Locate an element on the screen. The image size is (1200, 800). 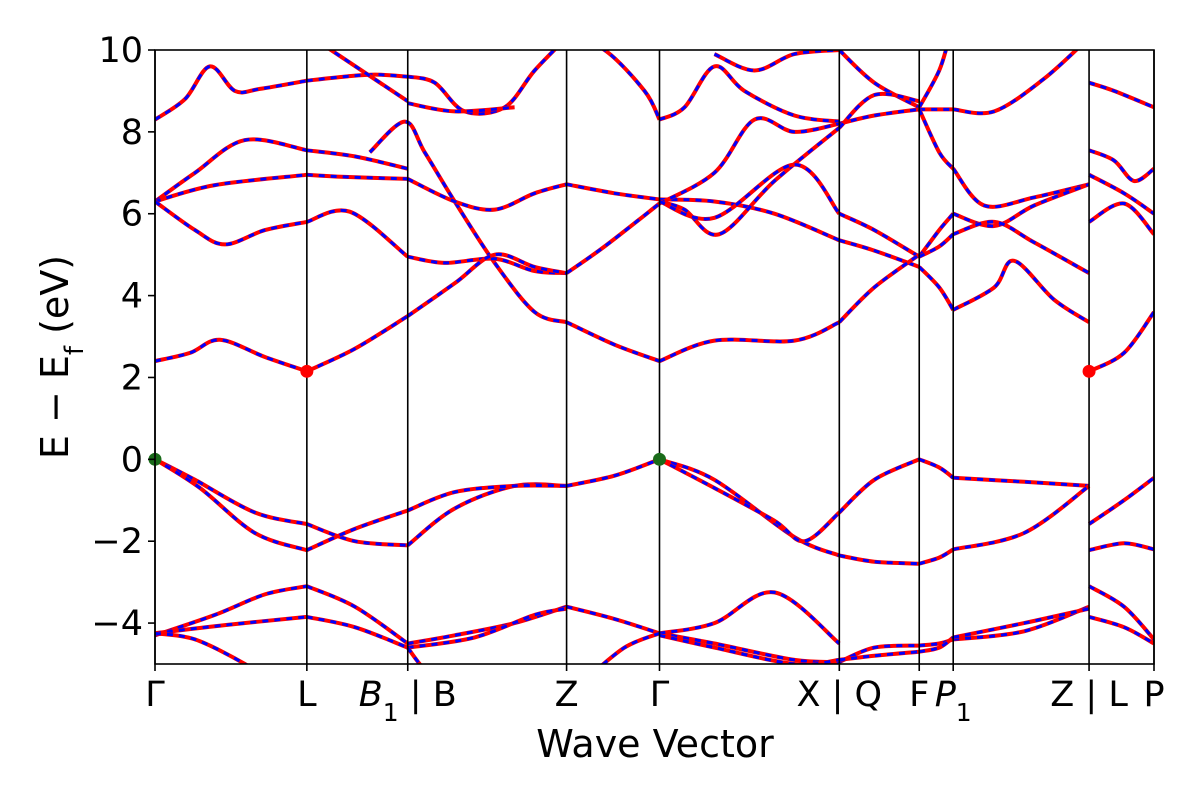
y-tick-label: 6 is located at coordinates (132, 215).